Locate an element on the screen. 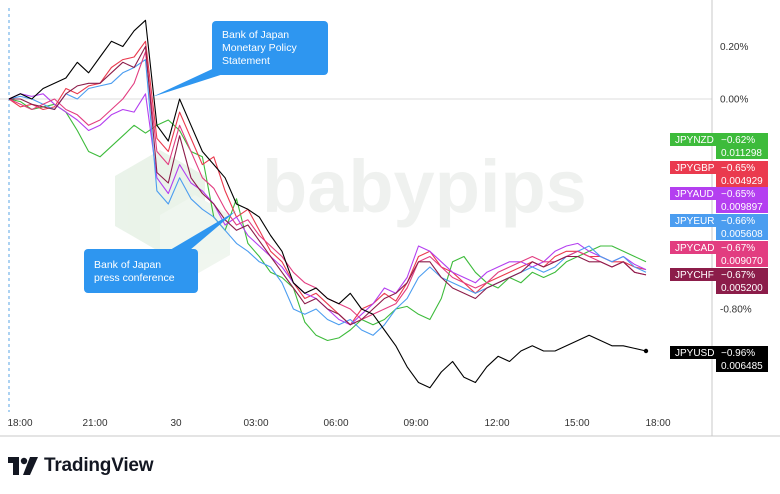  price-tag-value: 0.004929 is located at coordinates (742, 181).